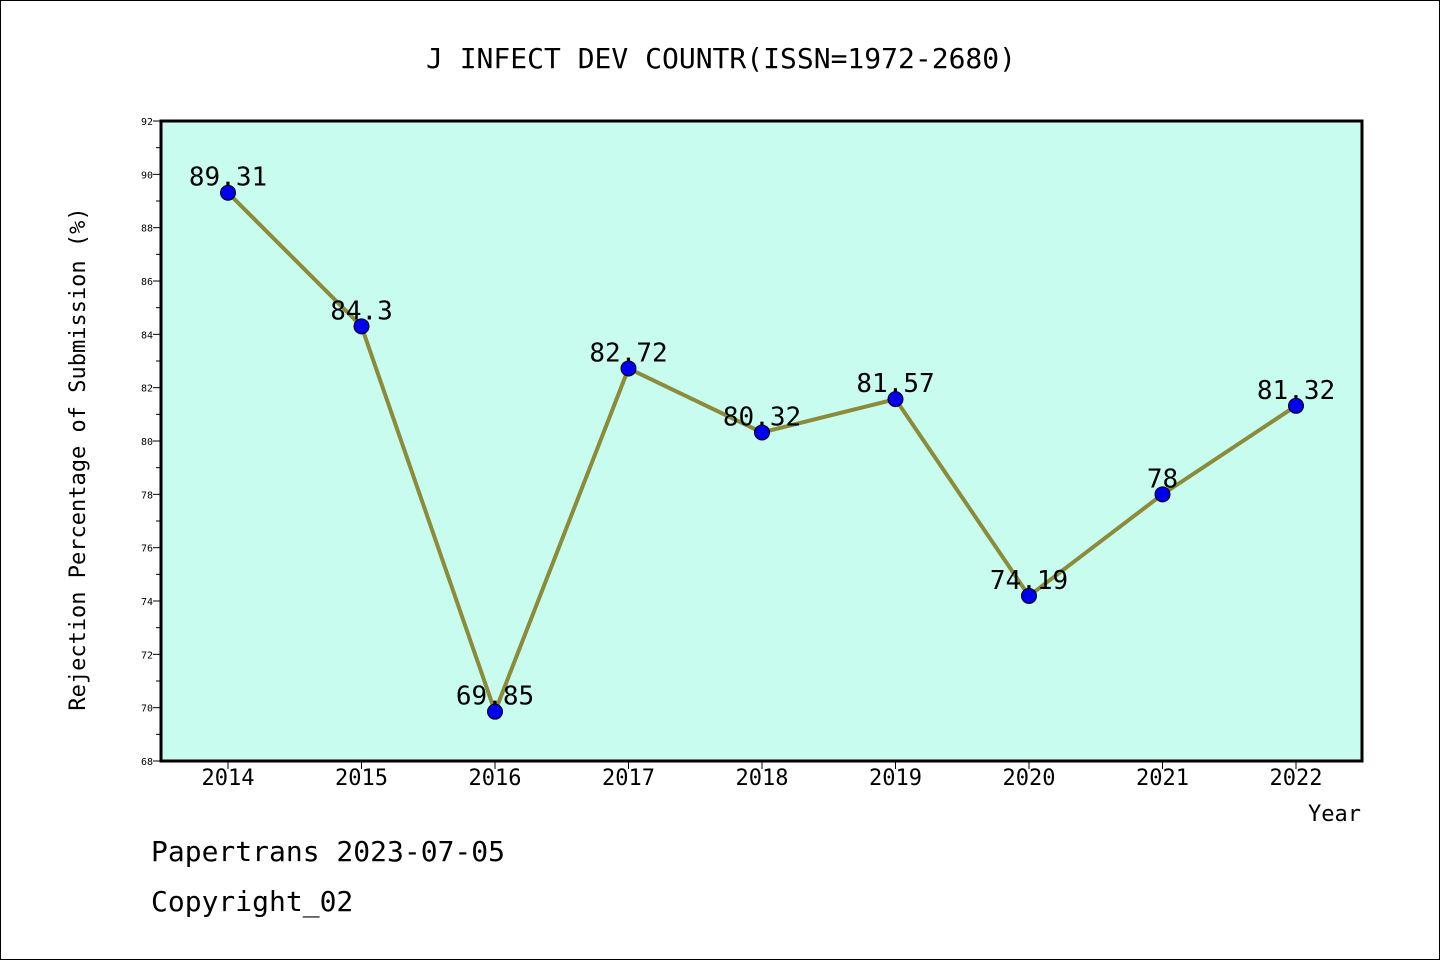 The width and height of the screenshot is (1440, 961). I want to click on y-axis: 68 70 72 74 76 78 80 82 84 86 88 90 92, so click(151, 442).